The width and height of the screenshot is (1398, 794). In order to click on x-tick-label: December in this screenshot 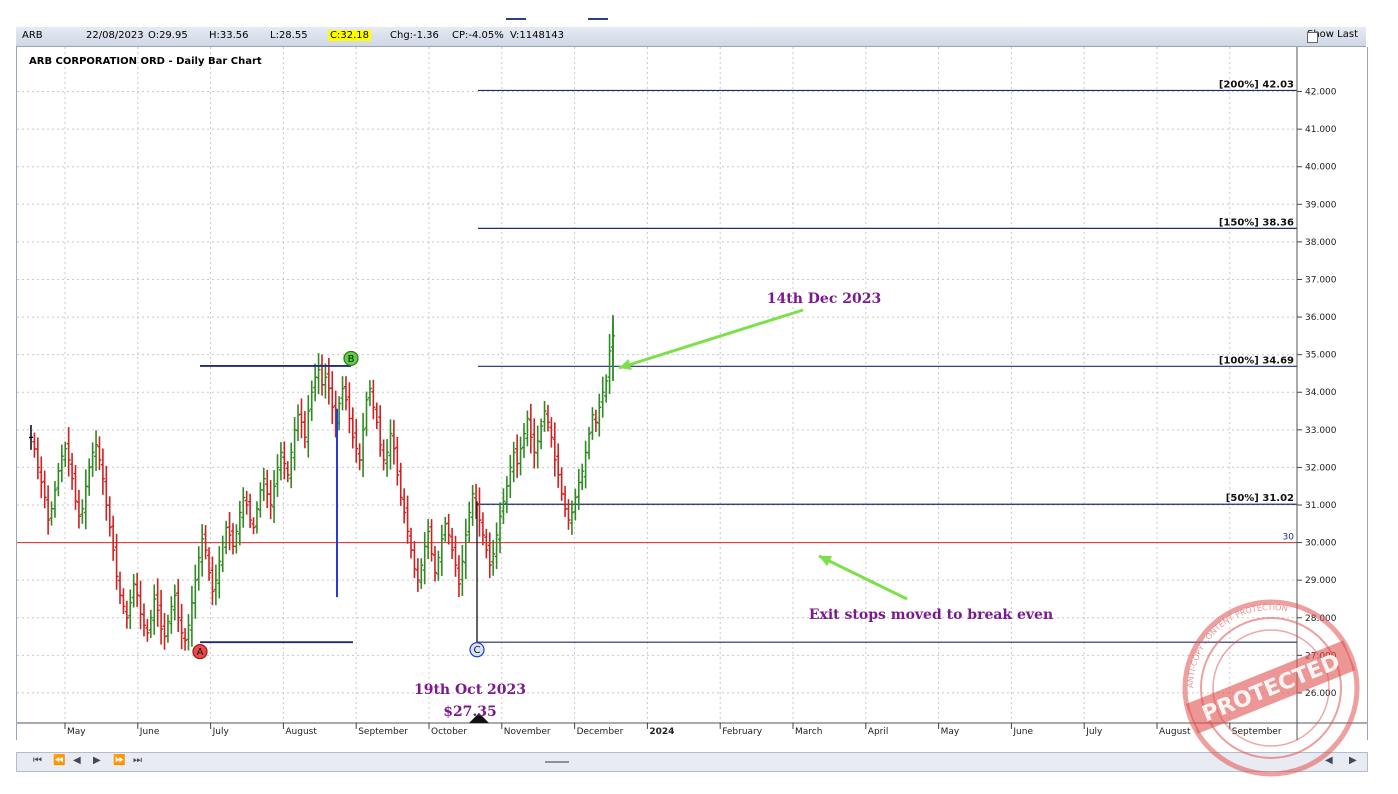, I will do `click(600, 732)`.